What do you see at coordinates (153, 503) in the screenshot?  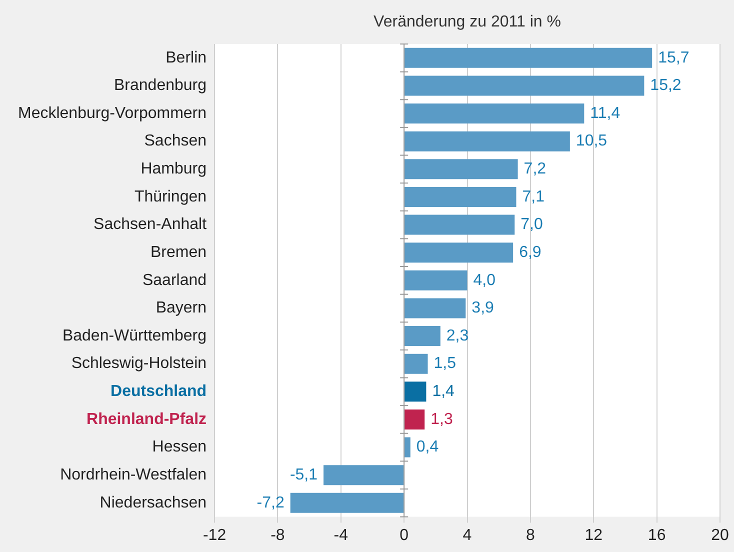 I see `y-tick-label: Niedersachsen` at bounding box center [153, 503].